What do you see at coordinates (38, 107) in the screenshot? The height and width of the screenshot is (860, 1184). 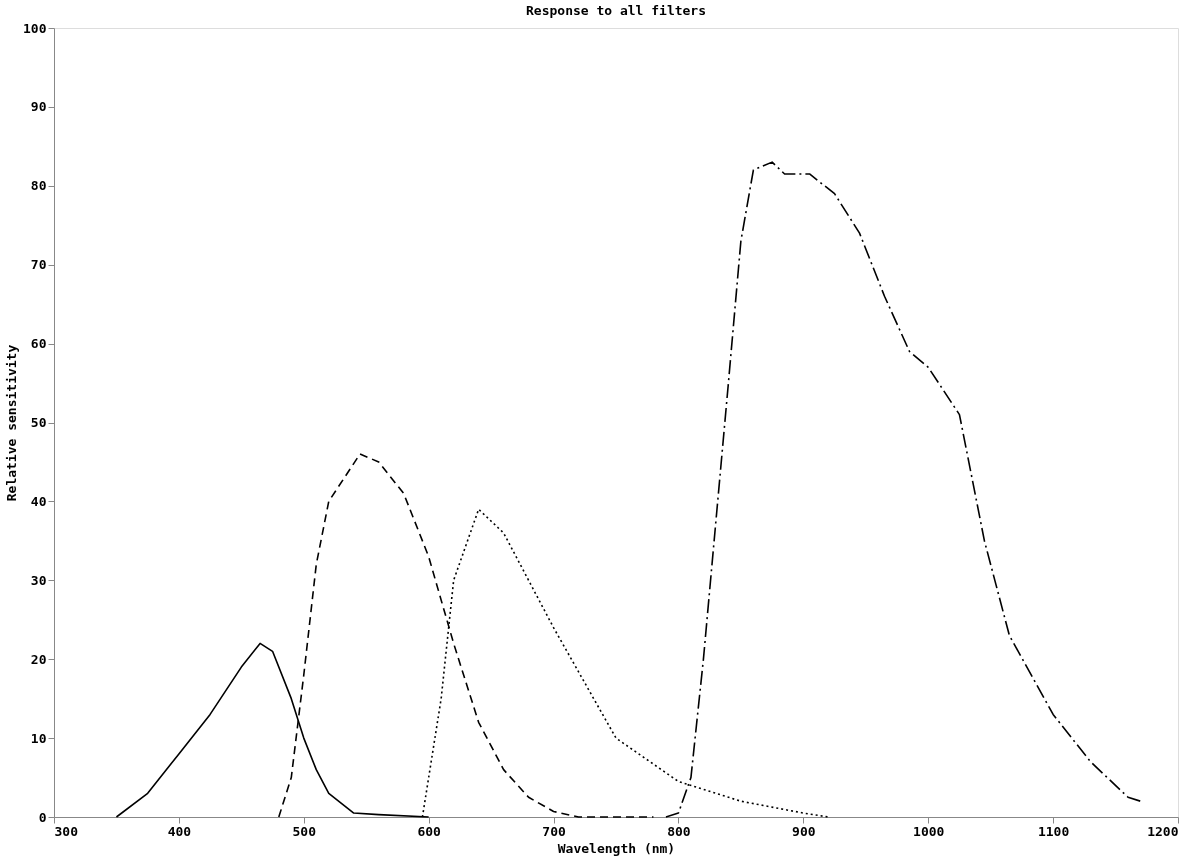 I see `y-tick-label: 90` at bounding box center [38, 107].